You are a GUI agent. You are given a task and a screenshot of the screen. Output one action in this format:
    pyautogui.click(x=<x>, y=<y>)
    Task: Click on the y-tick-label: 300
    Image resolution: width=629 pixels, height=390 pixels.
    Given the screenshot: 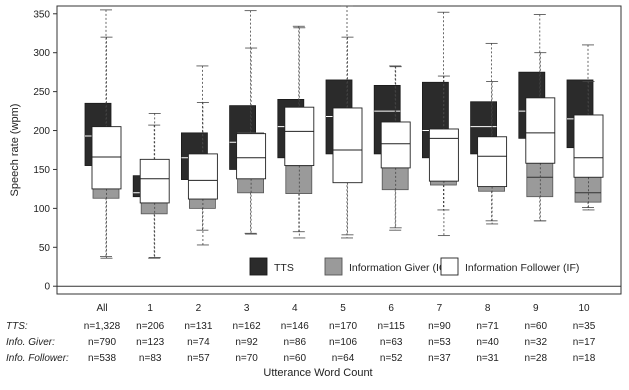 What is the action you would take?
    pyautogui.click(x=41, y=53)
    